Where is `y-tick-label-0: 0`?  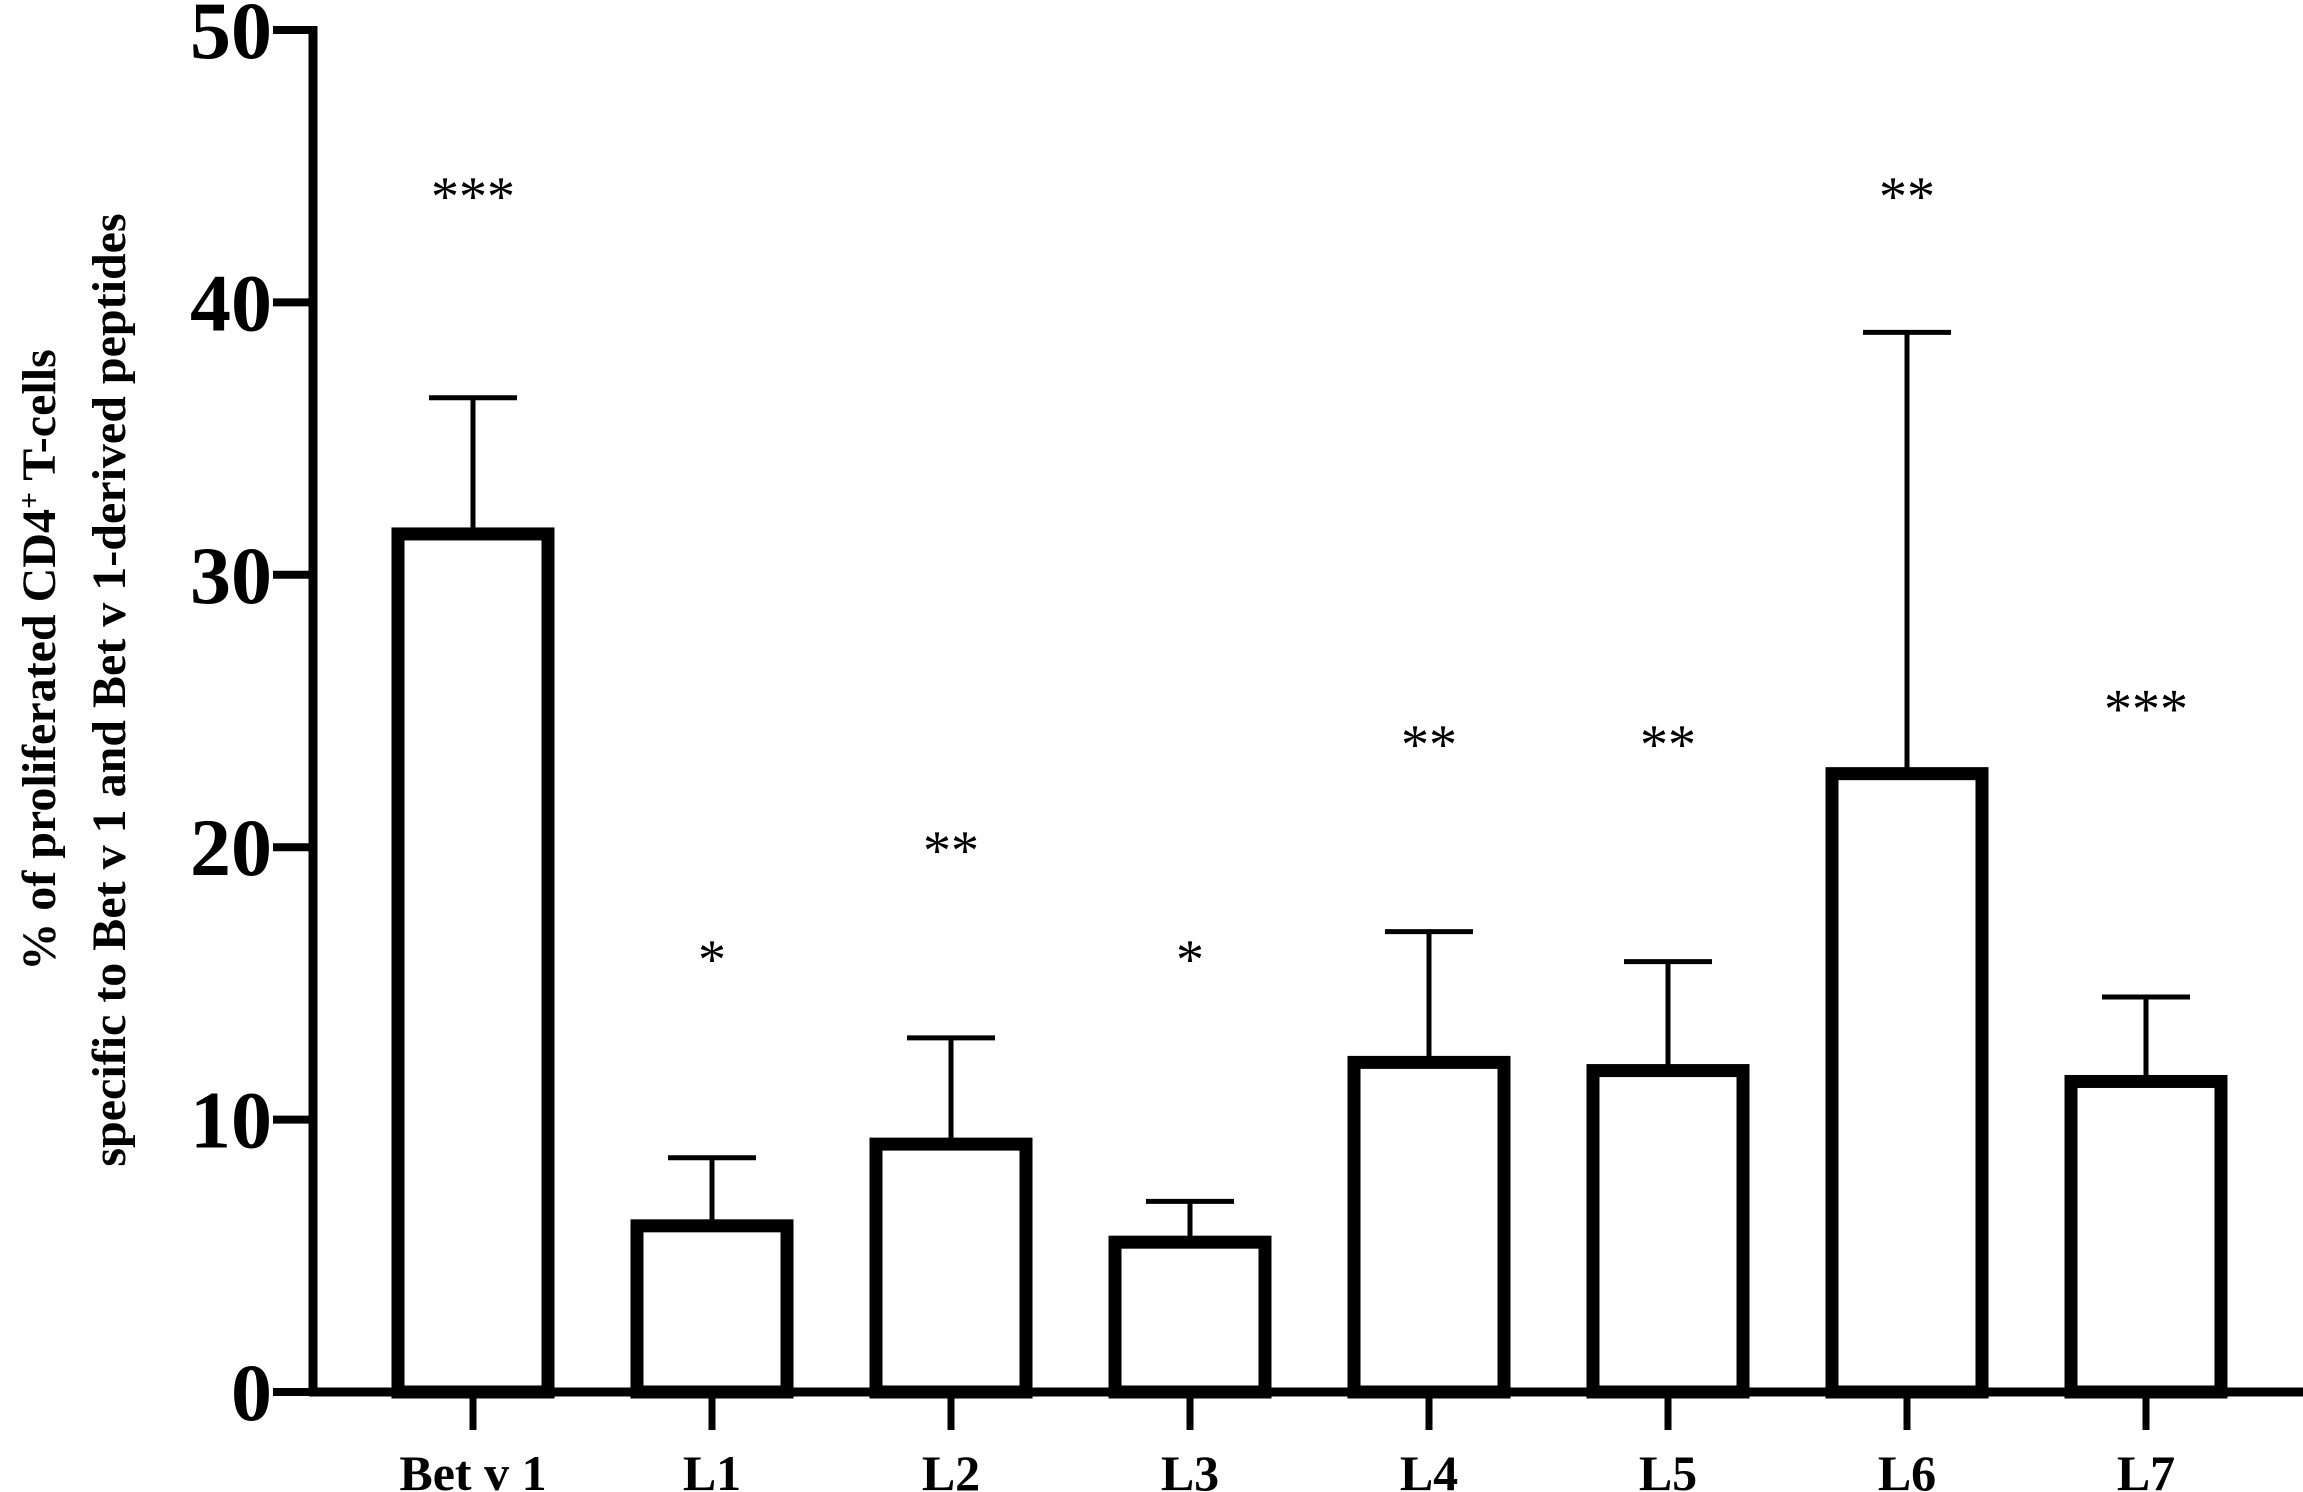
y-tick-label-0: 0 is located at coordinates (251, 1392).